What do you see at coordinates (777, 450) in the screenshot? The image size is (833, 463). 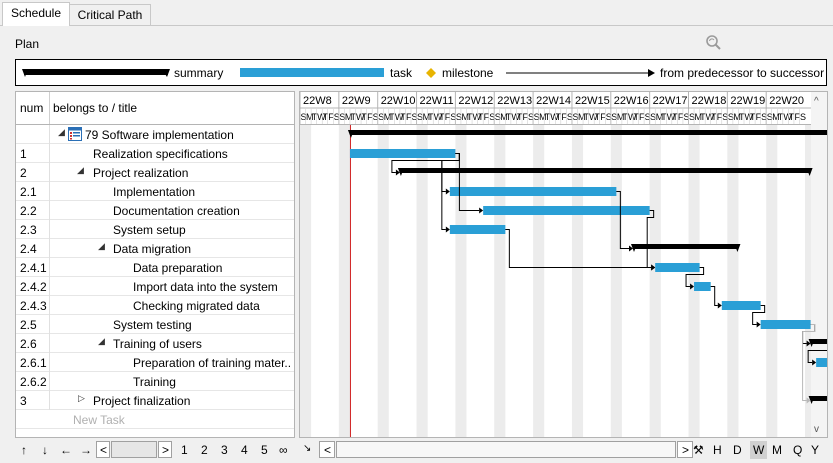 I see `zoom-m-button: M` at bounding box center [777, 450].